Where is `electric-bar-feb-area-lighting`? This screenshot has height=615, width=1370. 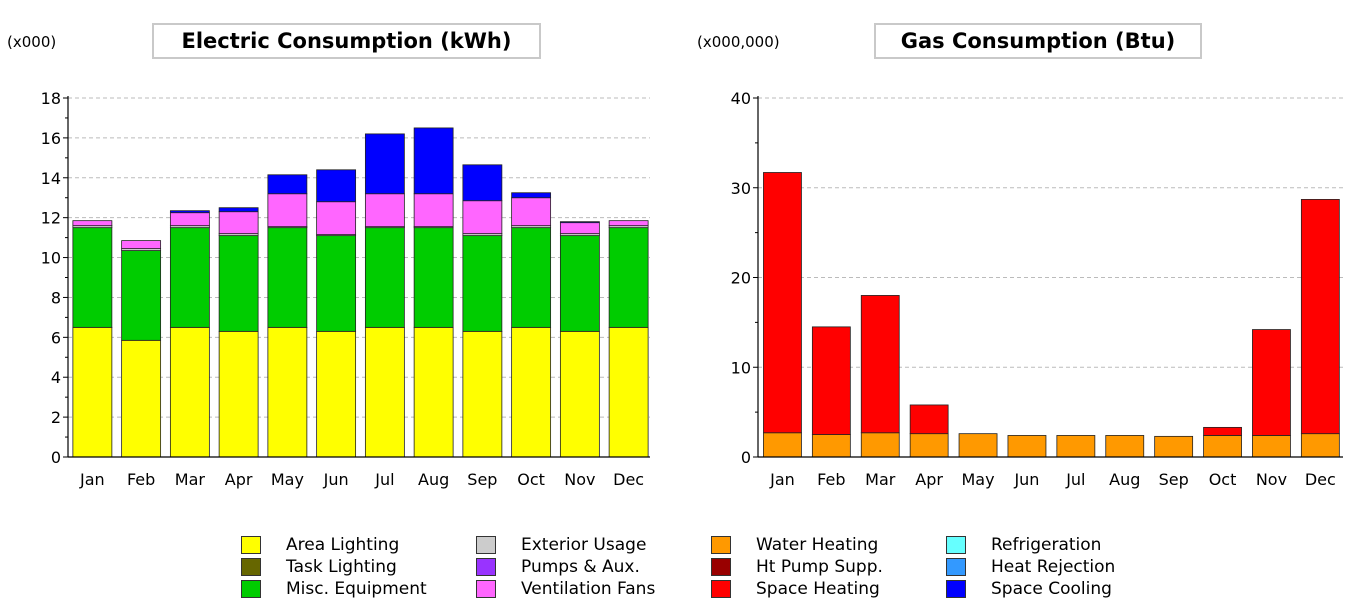 electric-bar-feb-area-lighting is located at coordinates (141, 398).